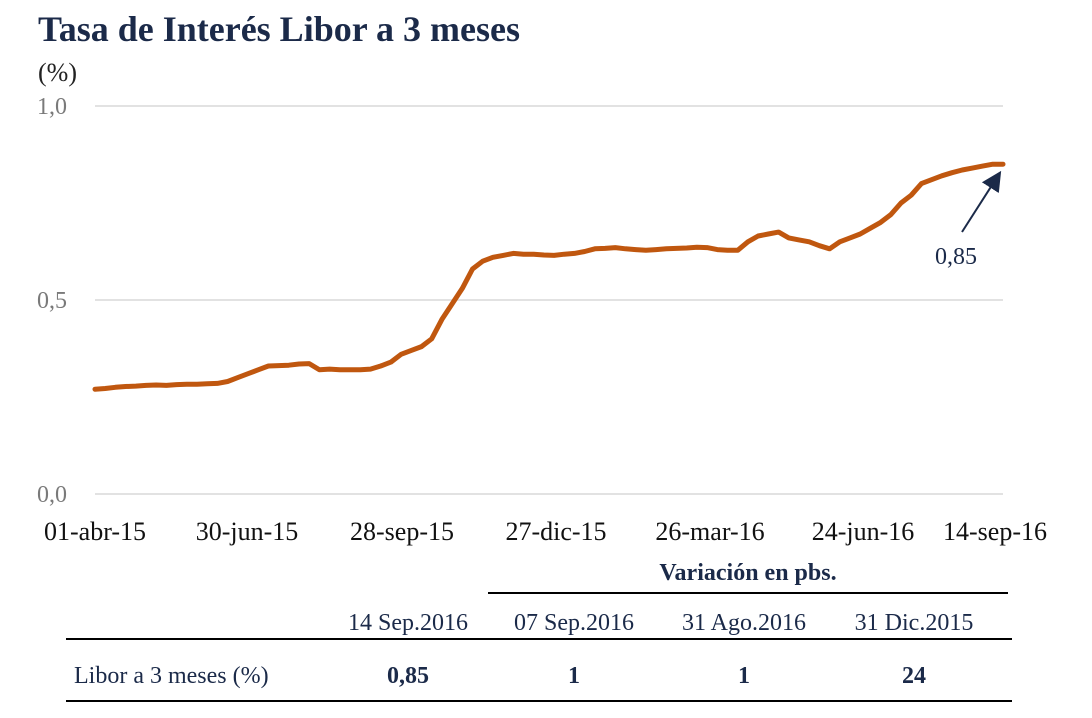  I want to click on x-tick-label: 26-mar-16, so click(709, 531).